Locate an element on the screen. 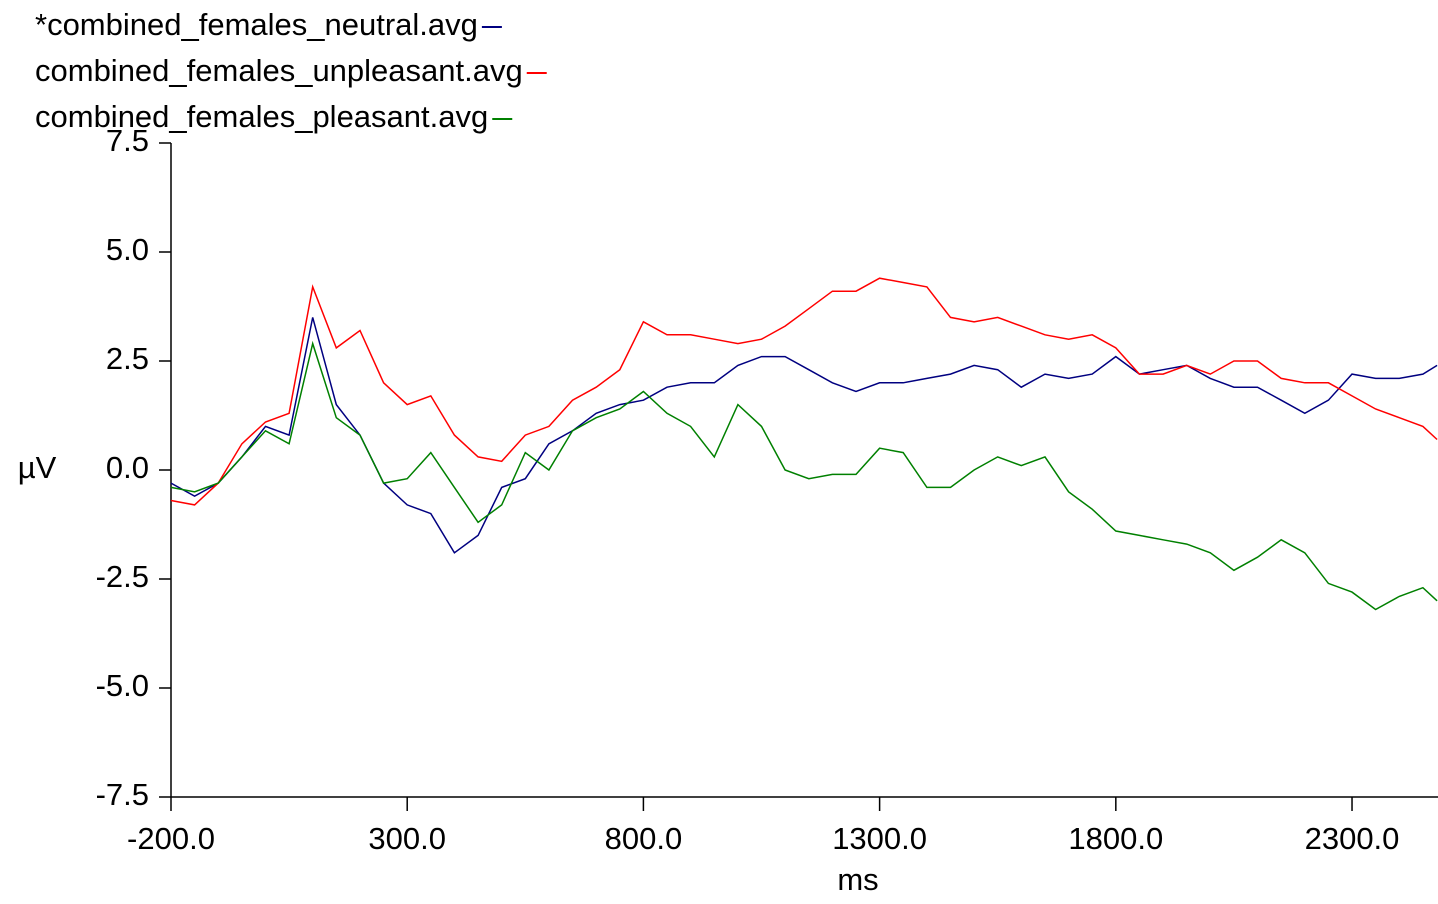 This screenshot has width=1438, height=904. y-tick-label: 2.5 is located at coordinates (127, 358).